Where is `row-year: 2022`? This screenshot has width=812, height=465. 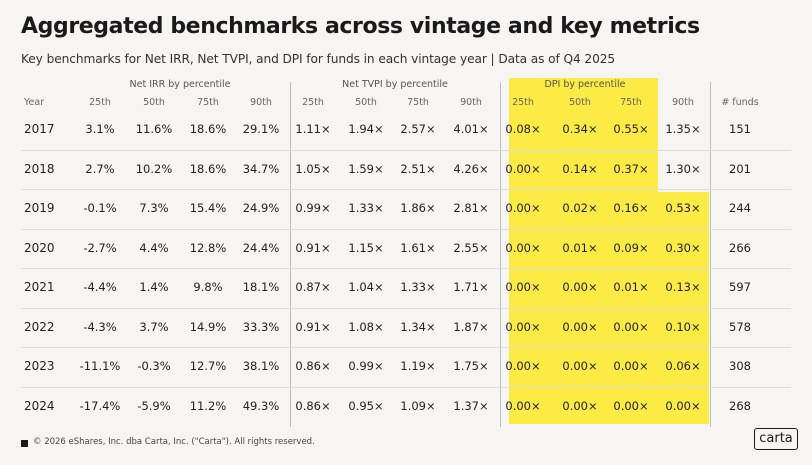
row-year: 2022 is located at coordinates (39, 326).